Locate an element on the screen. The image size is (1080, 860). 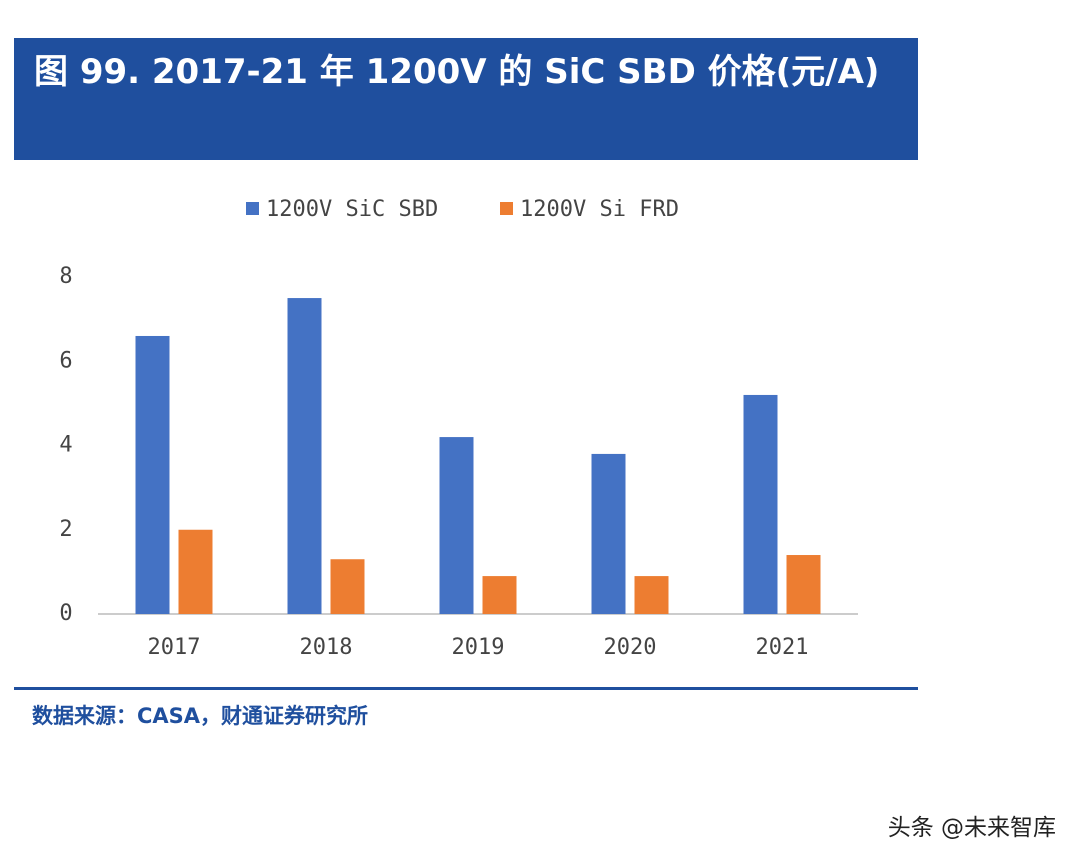
y-tick-label: 8 is located at coordinates (65, 276).